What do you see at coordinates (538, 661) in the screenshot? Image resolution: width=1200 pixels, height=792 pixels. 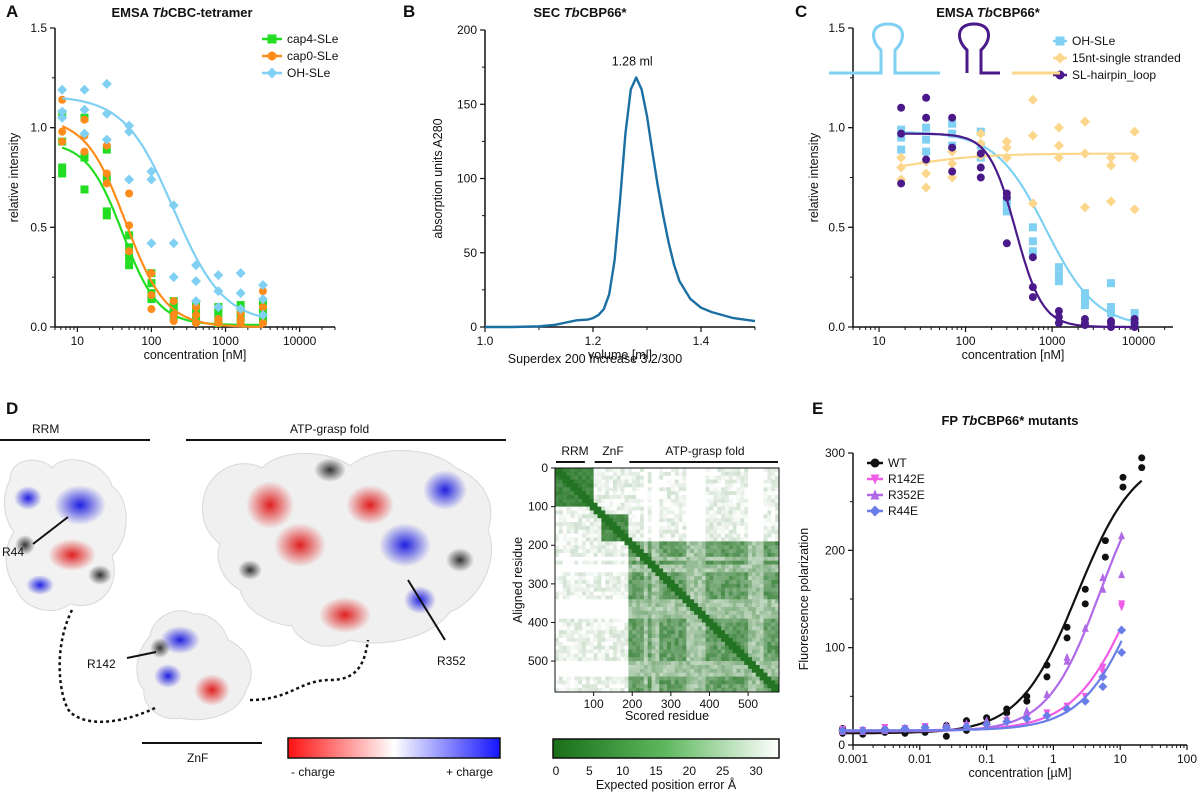 I see `y-tick-label: 500` at bounding box center [538, 661].